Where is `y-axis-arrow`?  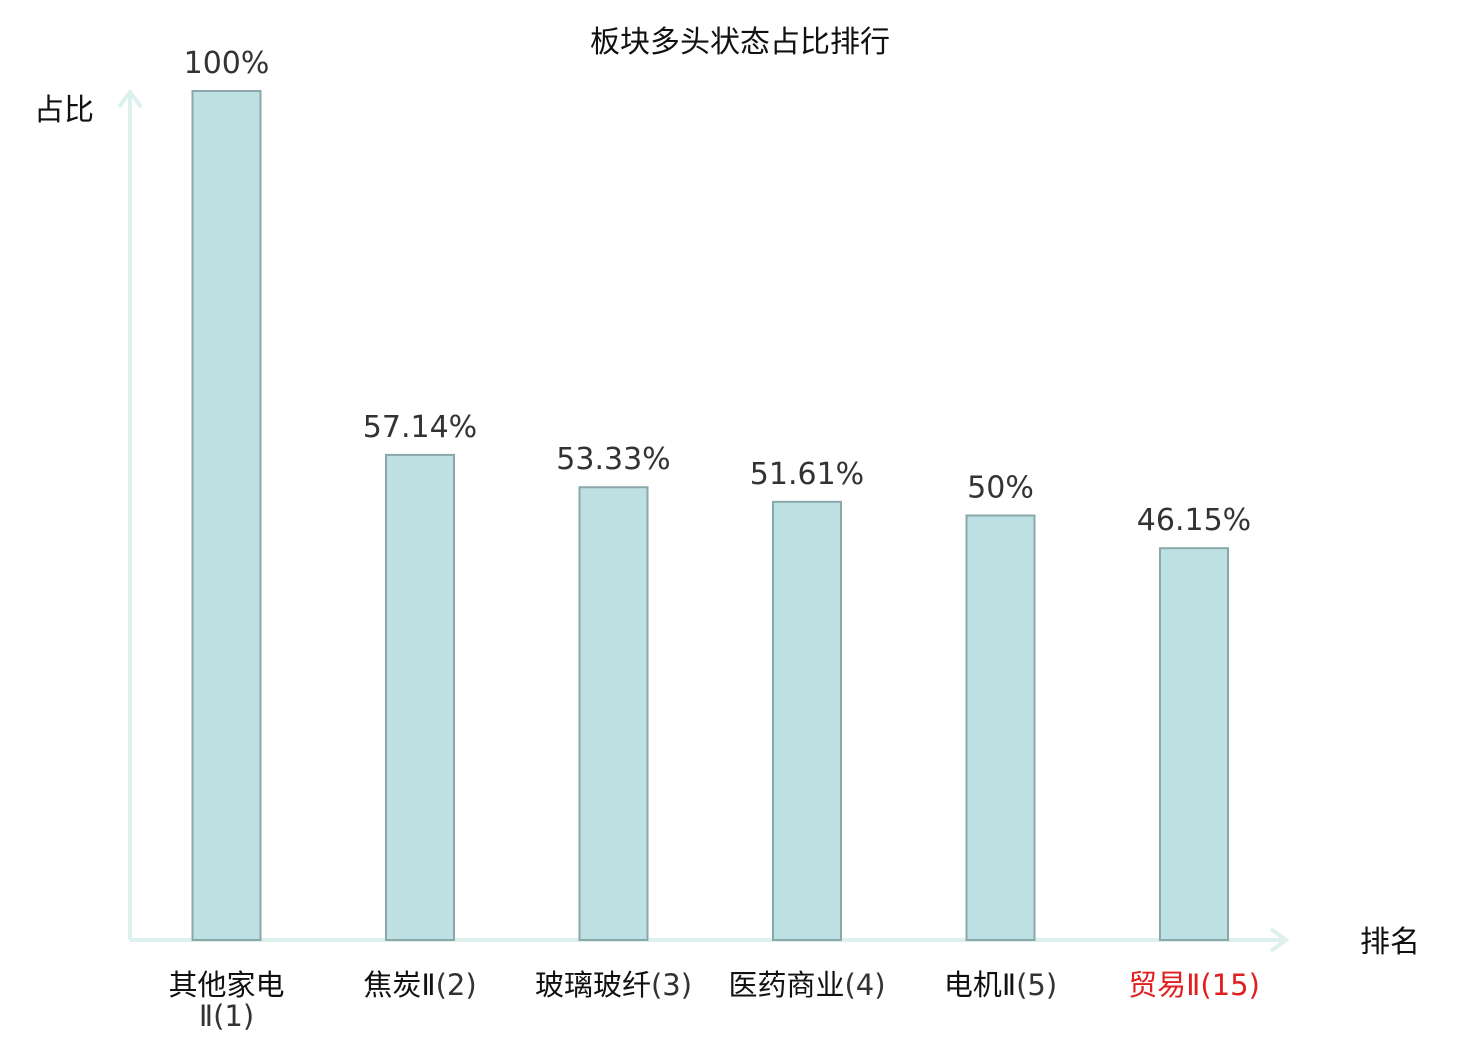 y-axis-arrow is located at coordinates (130, 98).